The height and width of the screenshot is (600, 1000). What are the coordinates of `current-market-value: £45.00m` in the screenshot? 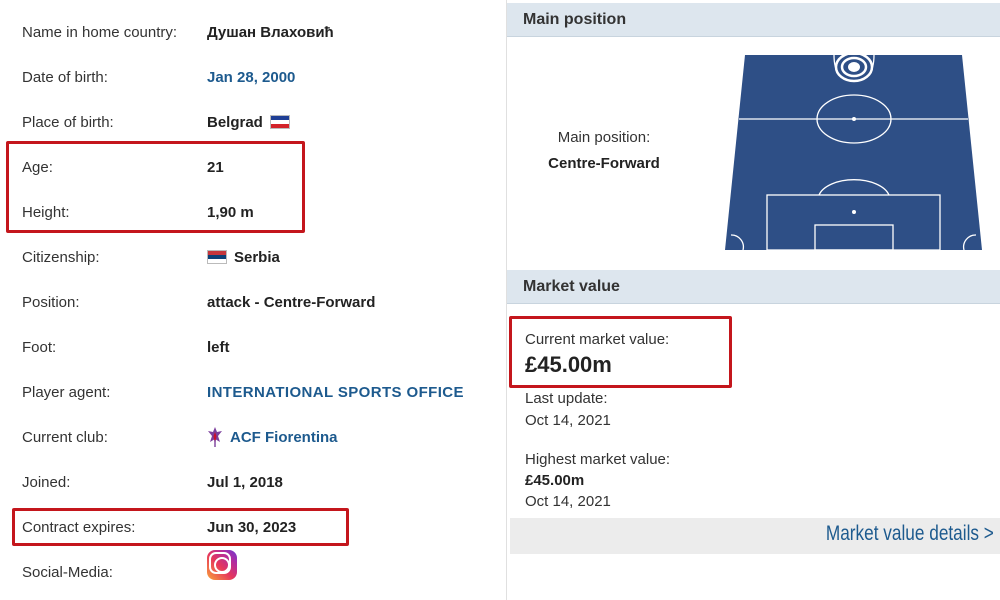 It's located at (568, 364).